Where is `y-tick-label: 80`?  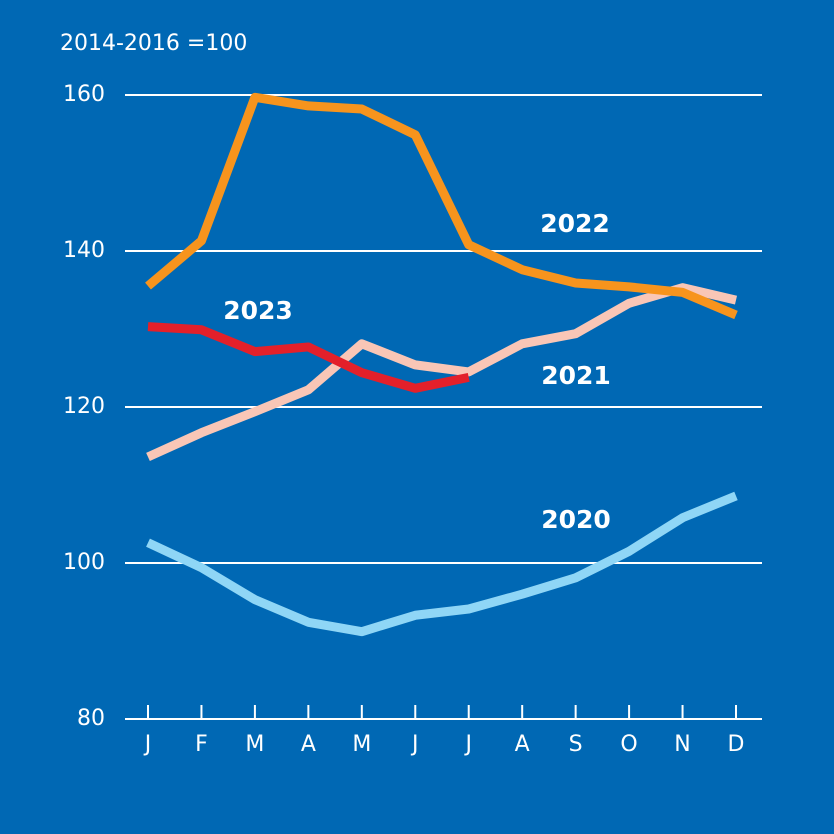 y-tick-label: 80 is located at coordinates (91, 718).